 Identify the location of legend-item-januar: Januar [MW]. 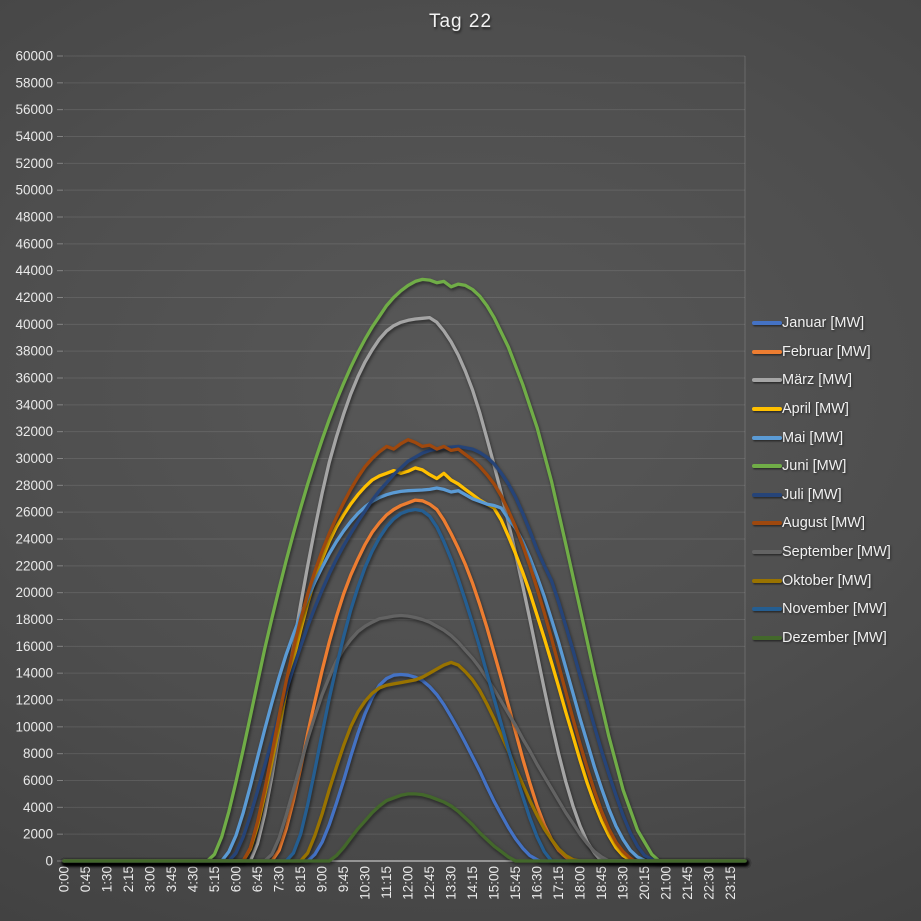
(836, 323).